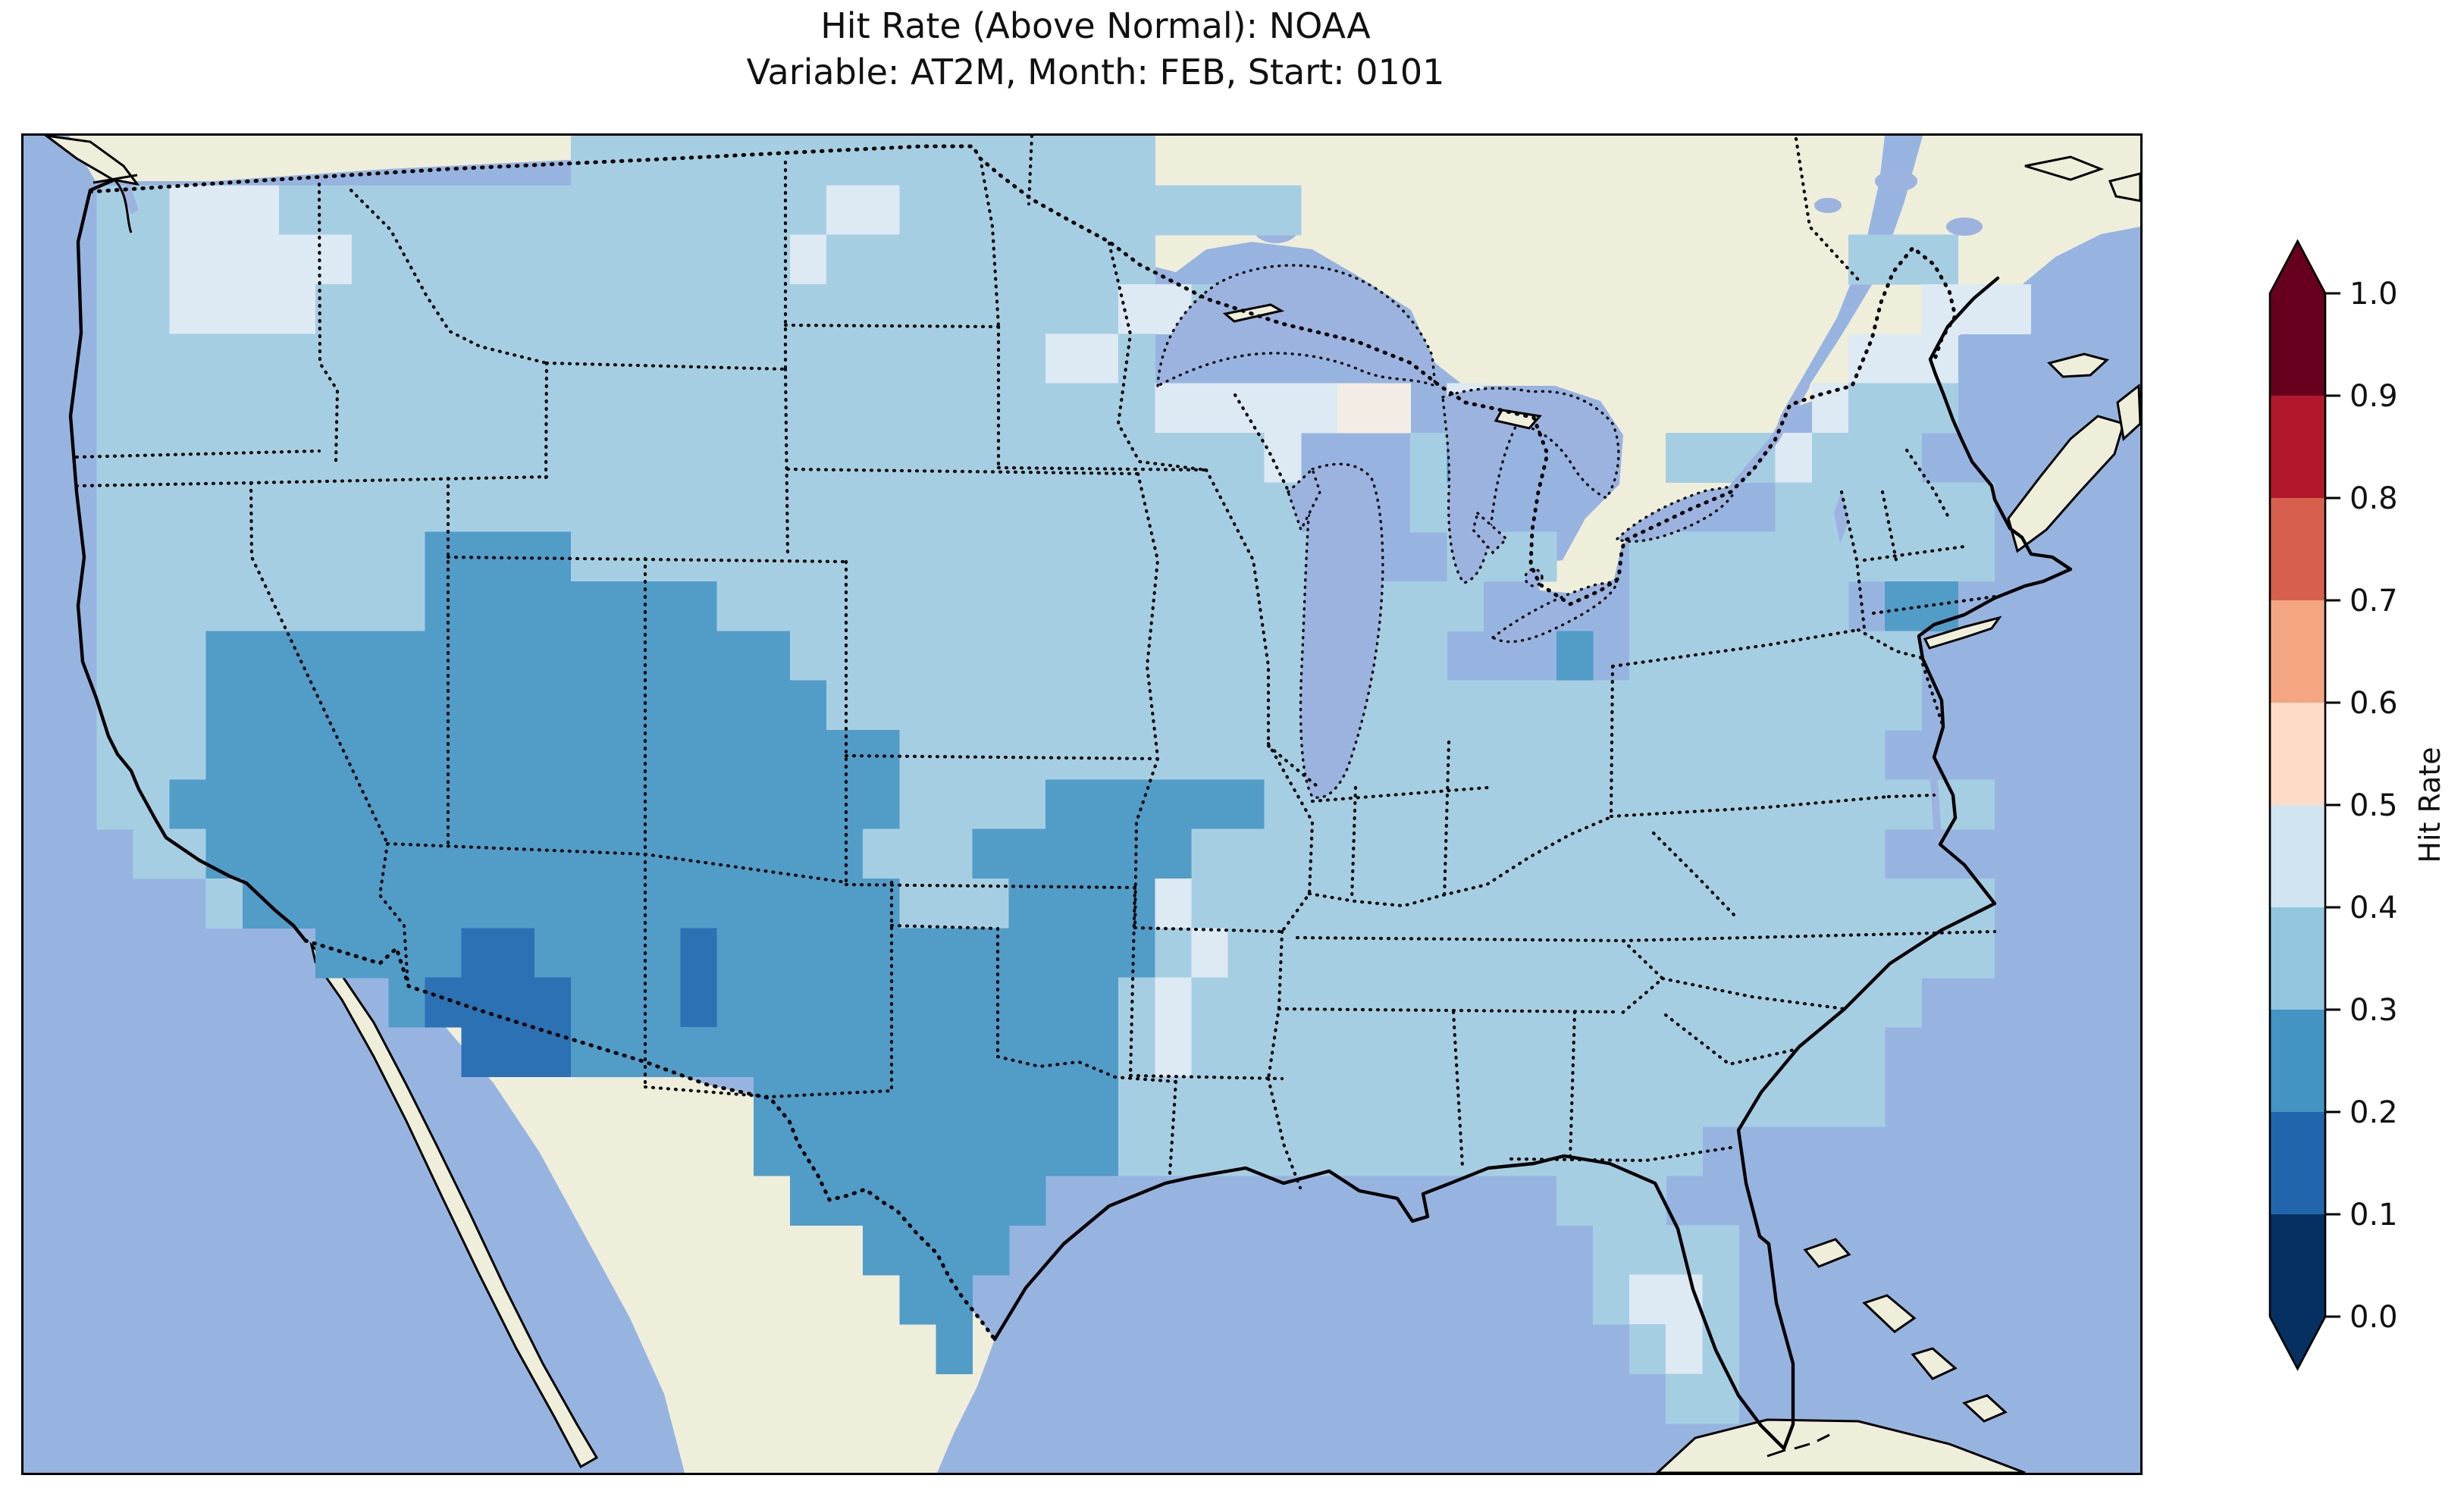 The image size is (2464, 1494). Describe the element at coordinates (2374, 396) in the screenshot. I see `colorbar-tick-label: 0.9` at that location.